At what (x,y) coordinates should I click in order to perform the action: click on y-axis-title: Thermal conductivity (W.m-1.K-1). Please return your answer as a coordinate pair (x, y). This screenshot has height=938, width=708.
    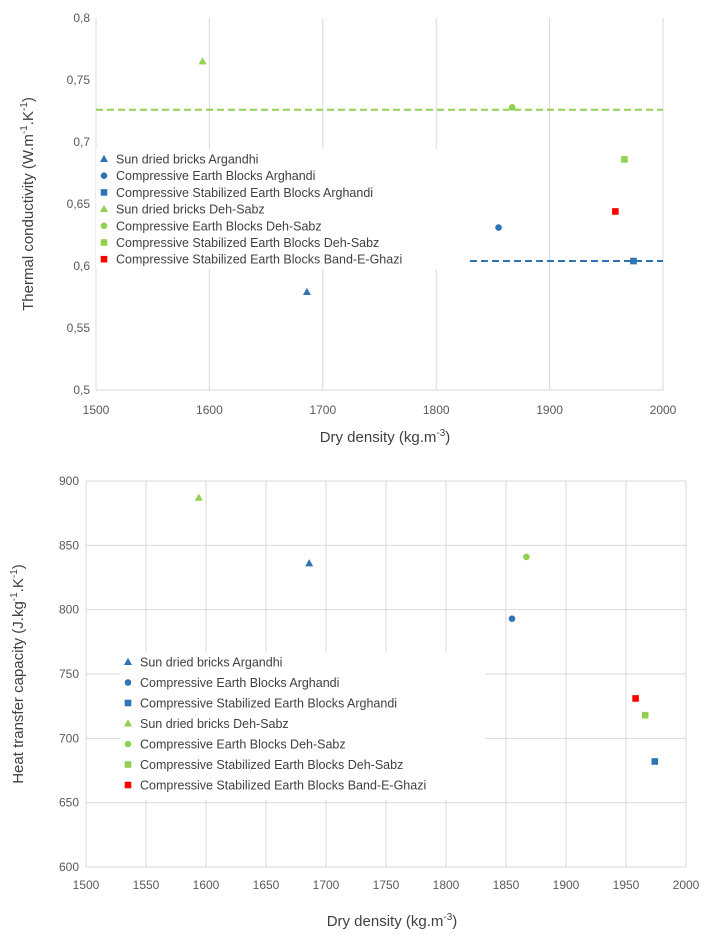
    Looking at the image, I should click on (28, 204).